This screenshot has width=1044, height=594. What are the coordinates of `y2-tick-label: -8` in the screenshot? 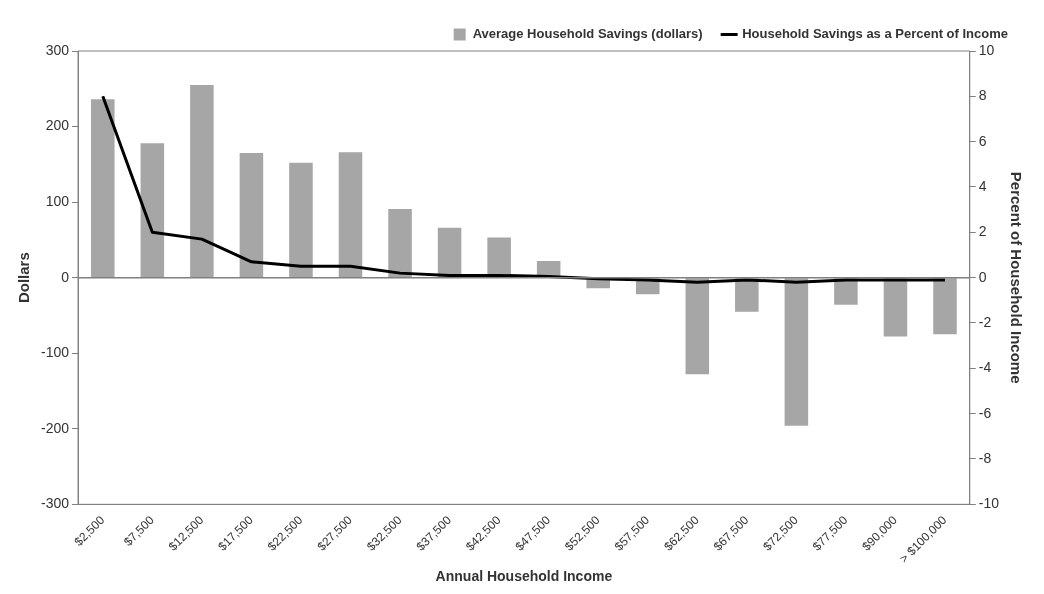 It's located at (985, 457).